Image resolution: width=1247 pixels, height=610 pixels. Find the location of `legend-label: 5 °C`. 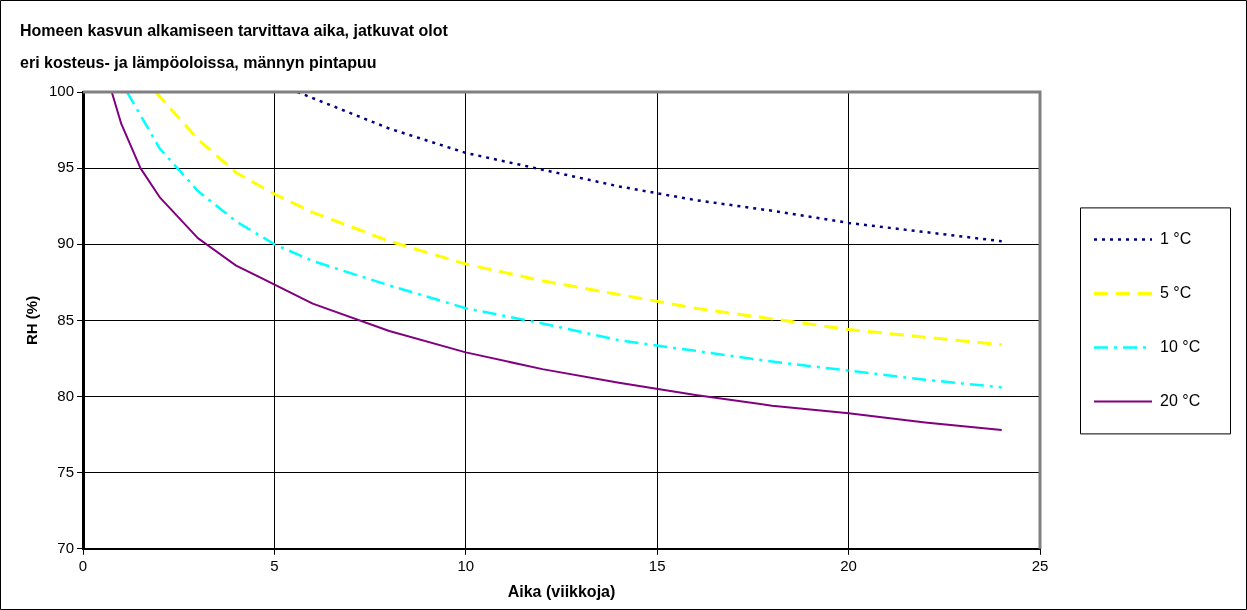

legend-label: 5 °C is located at coordinates (1176, 292).